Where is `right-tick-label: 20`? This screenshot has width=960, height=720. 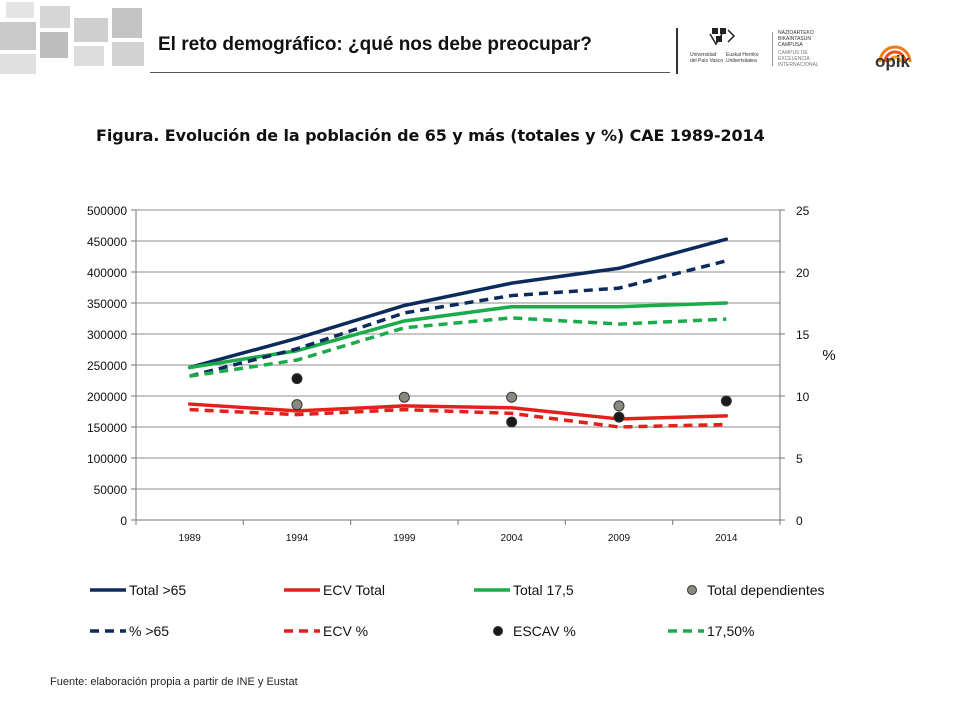
right-tick-label: 20 is located at coordinates (803, 273).